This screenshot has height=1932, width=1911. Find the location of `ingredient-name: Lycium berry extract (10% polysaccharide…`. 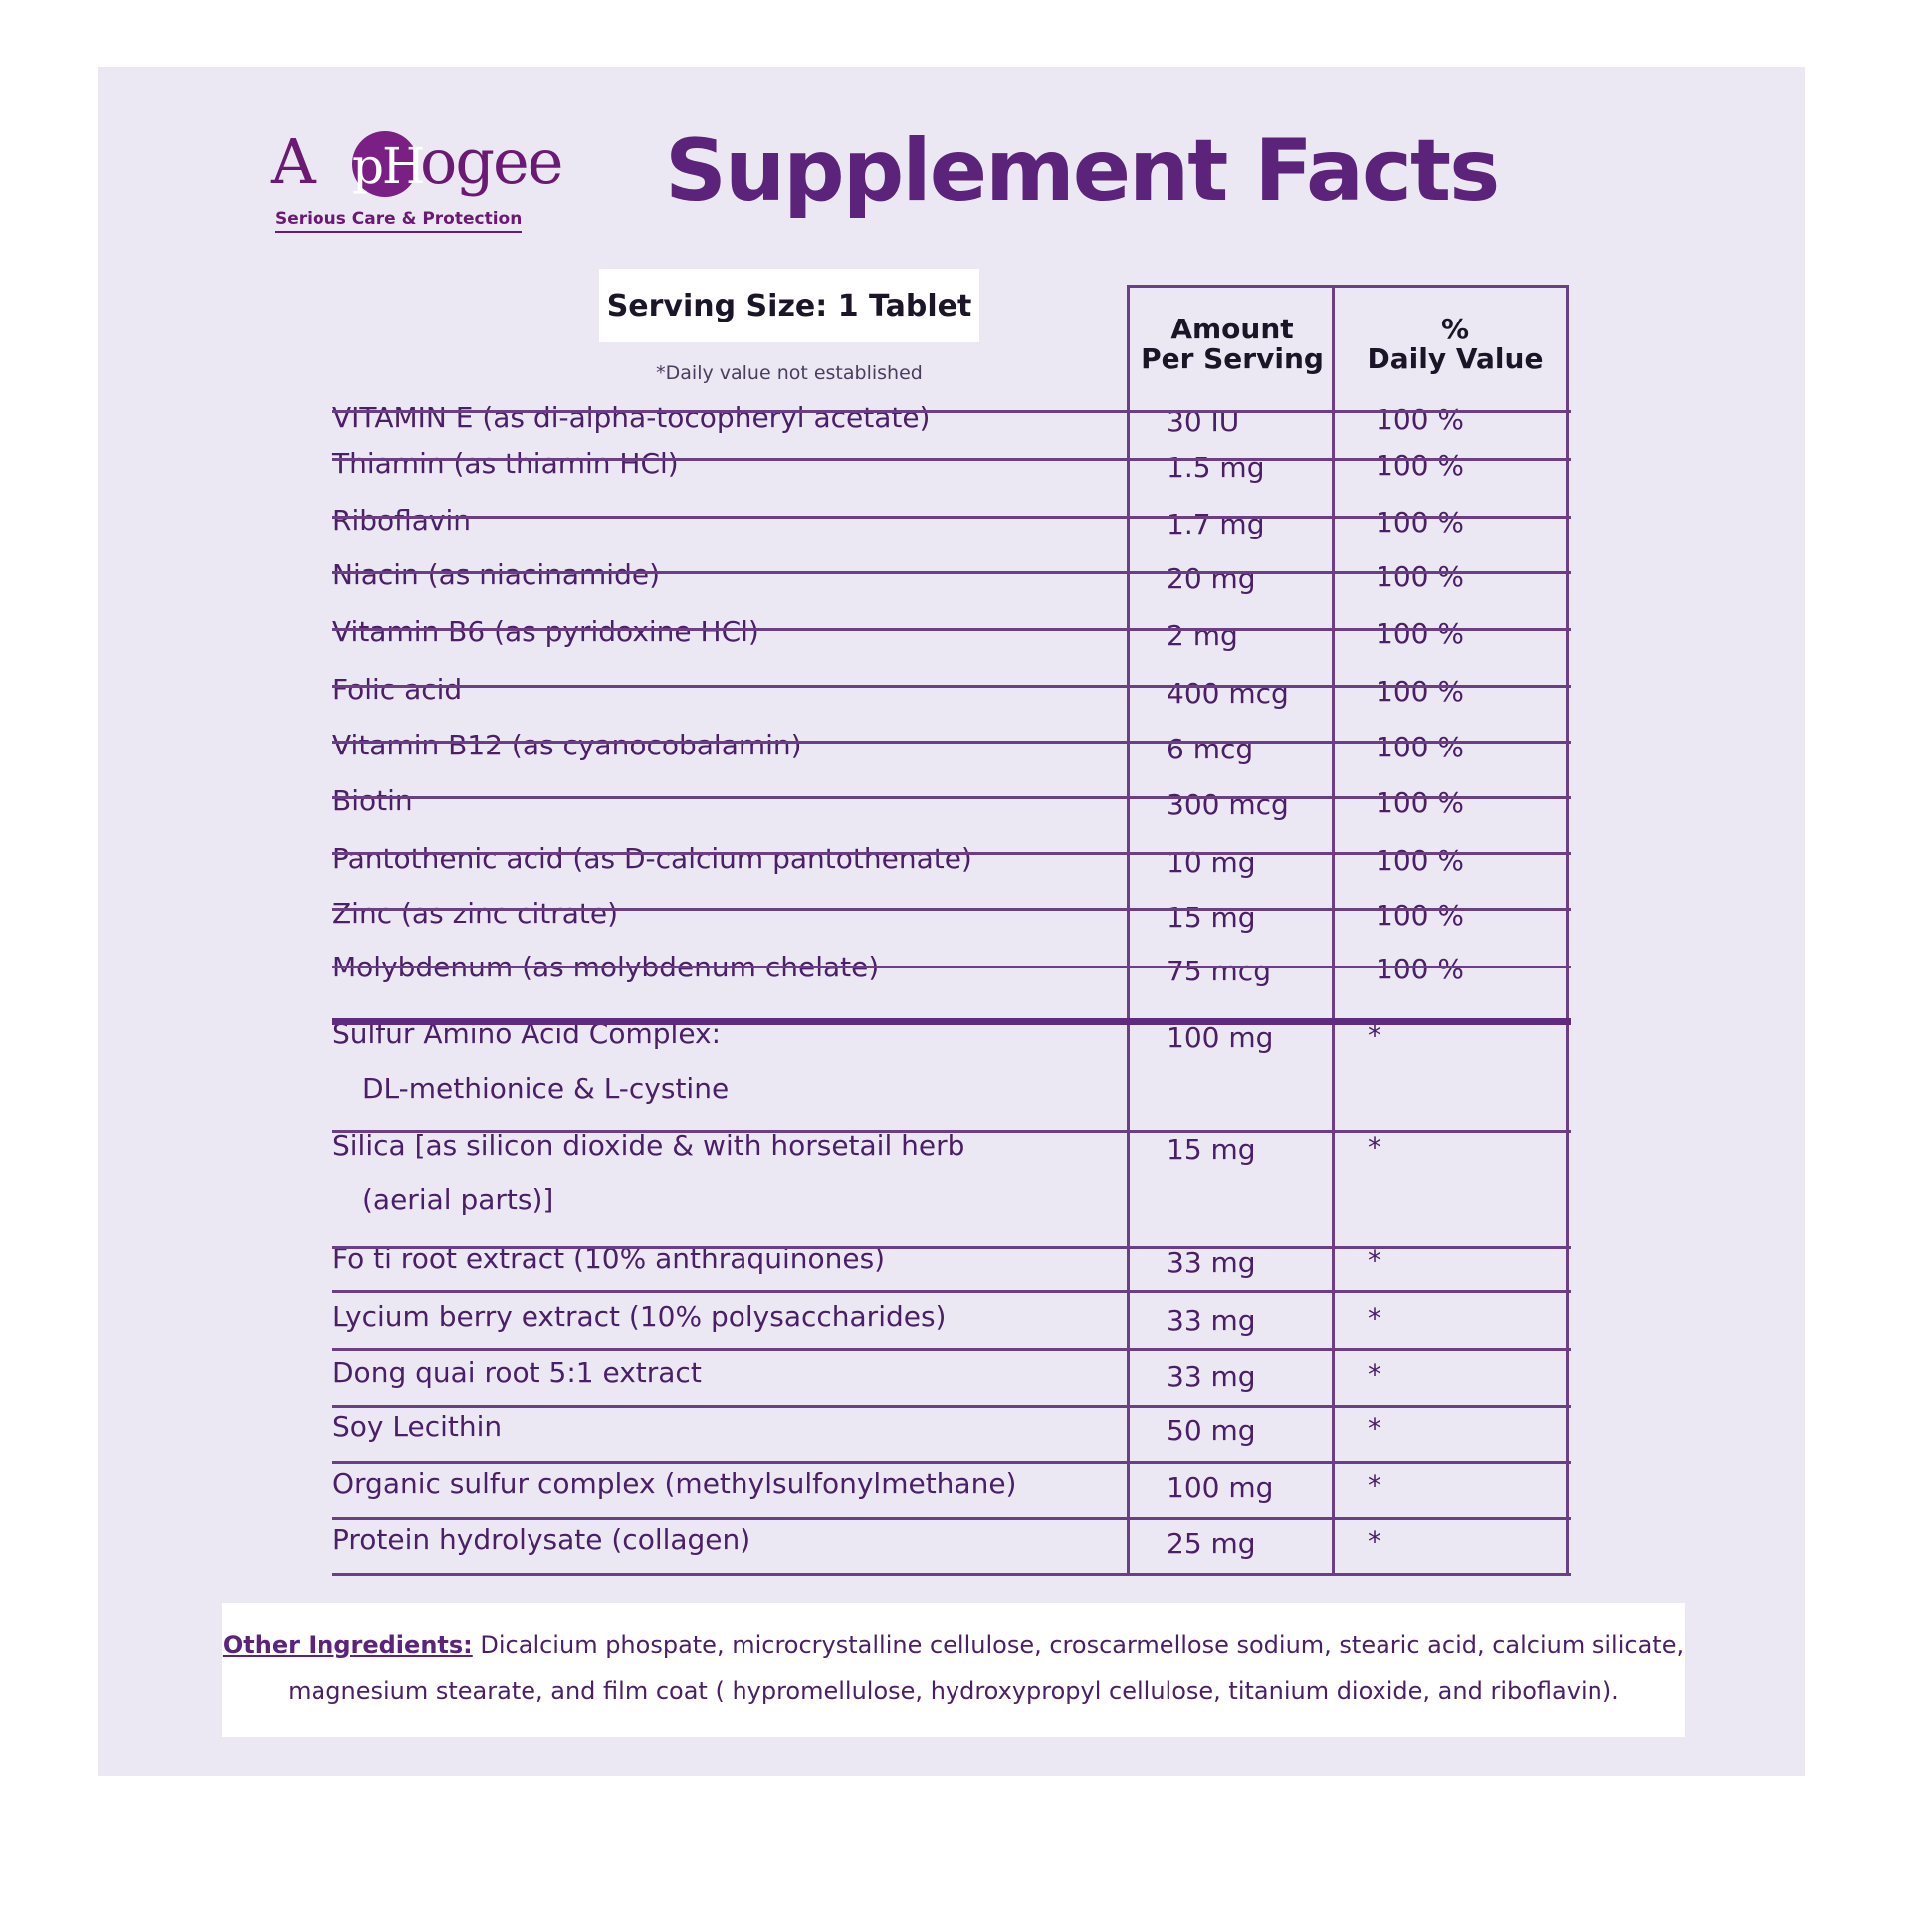

ingredient-name: Lycium berry extract (10% polysaccharide… is located at coordinates (639, 1316).